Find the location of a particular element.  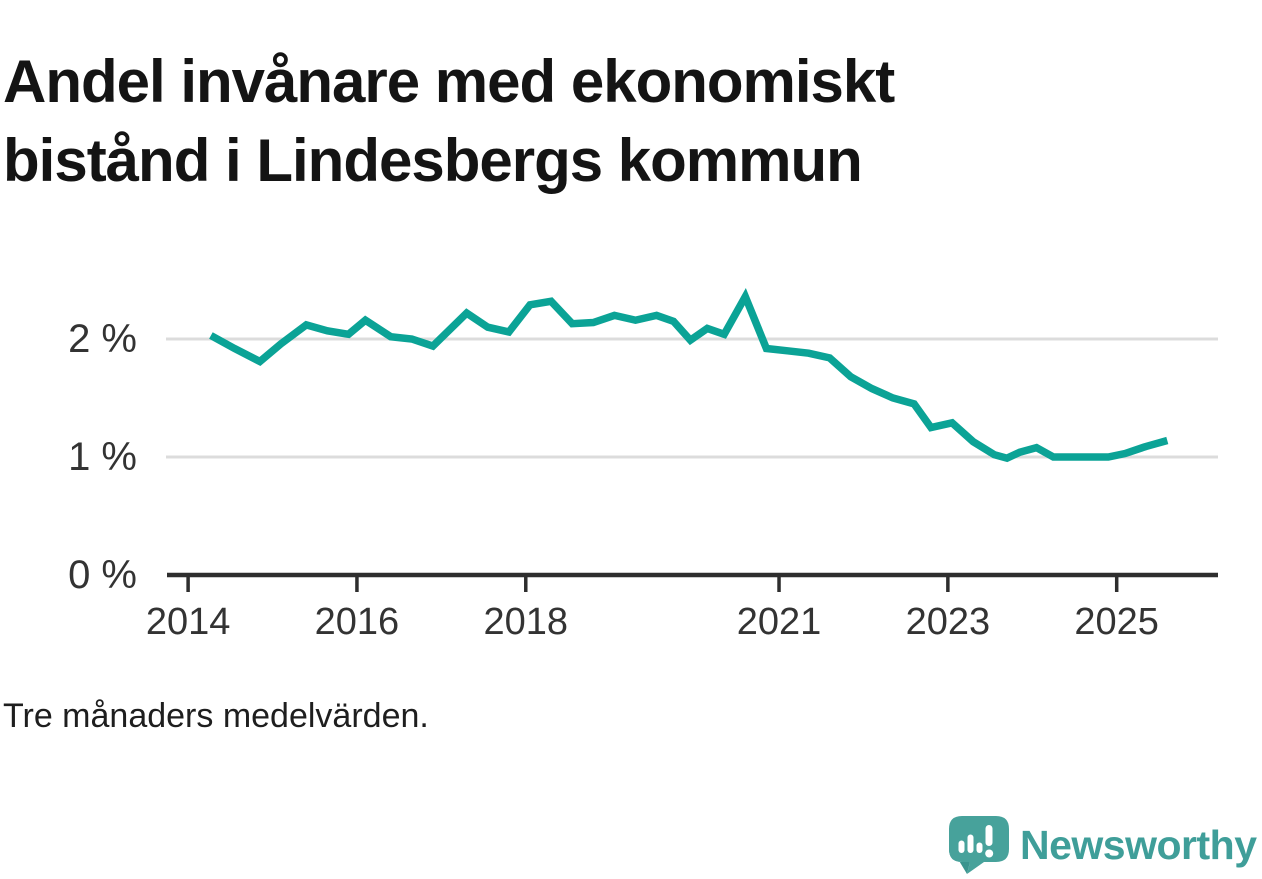

newsworthy-wordmark: Newsworthy is located at coordinates (1138, 845).